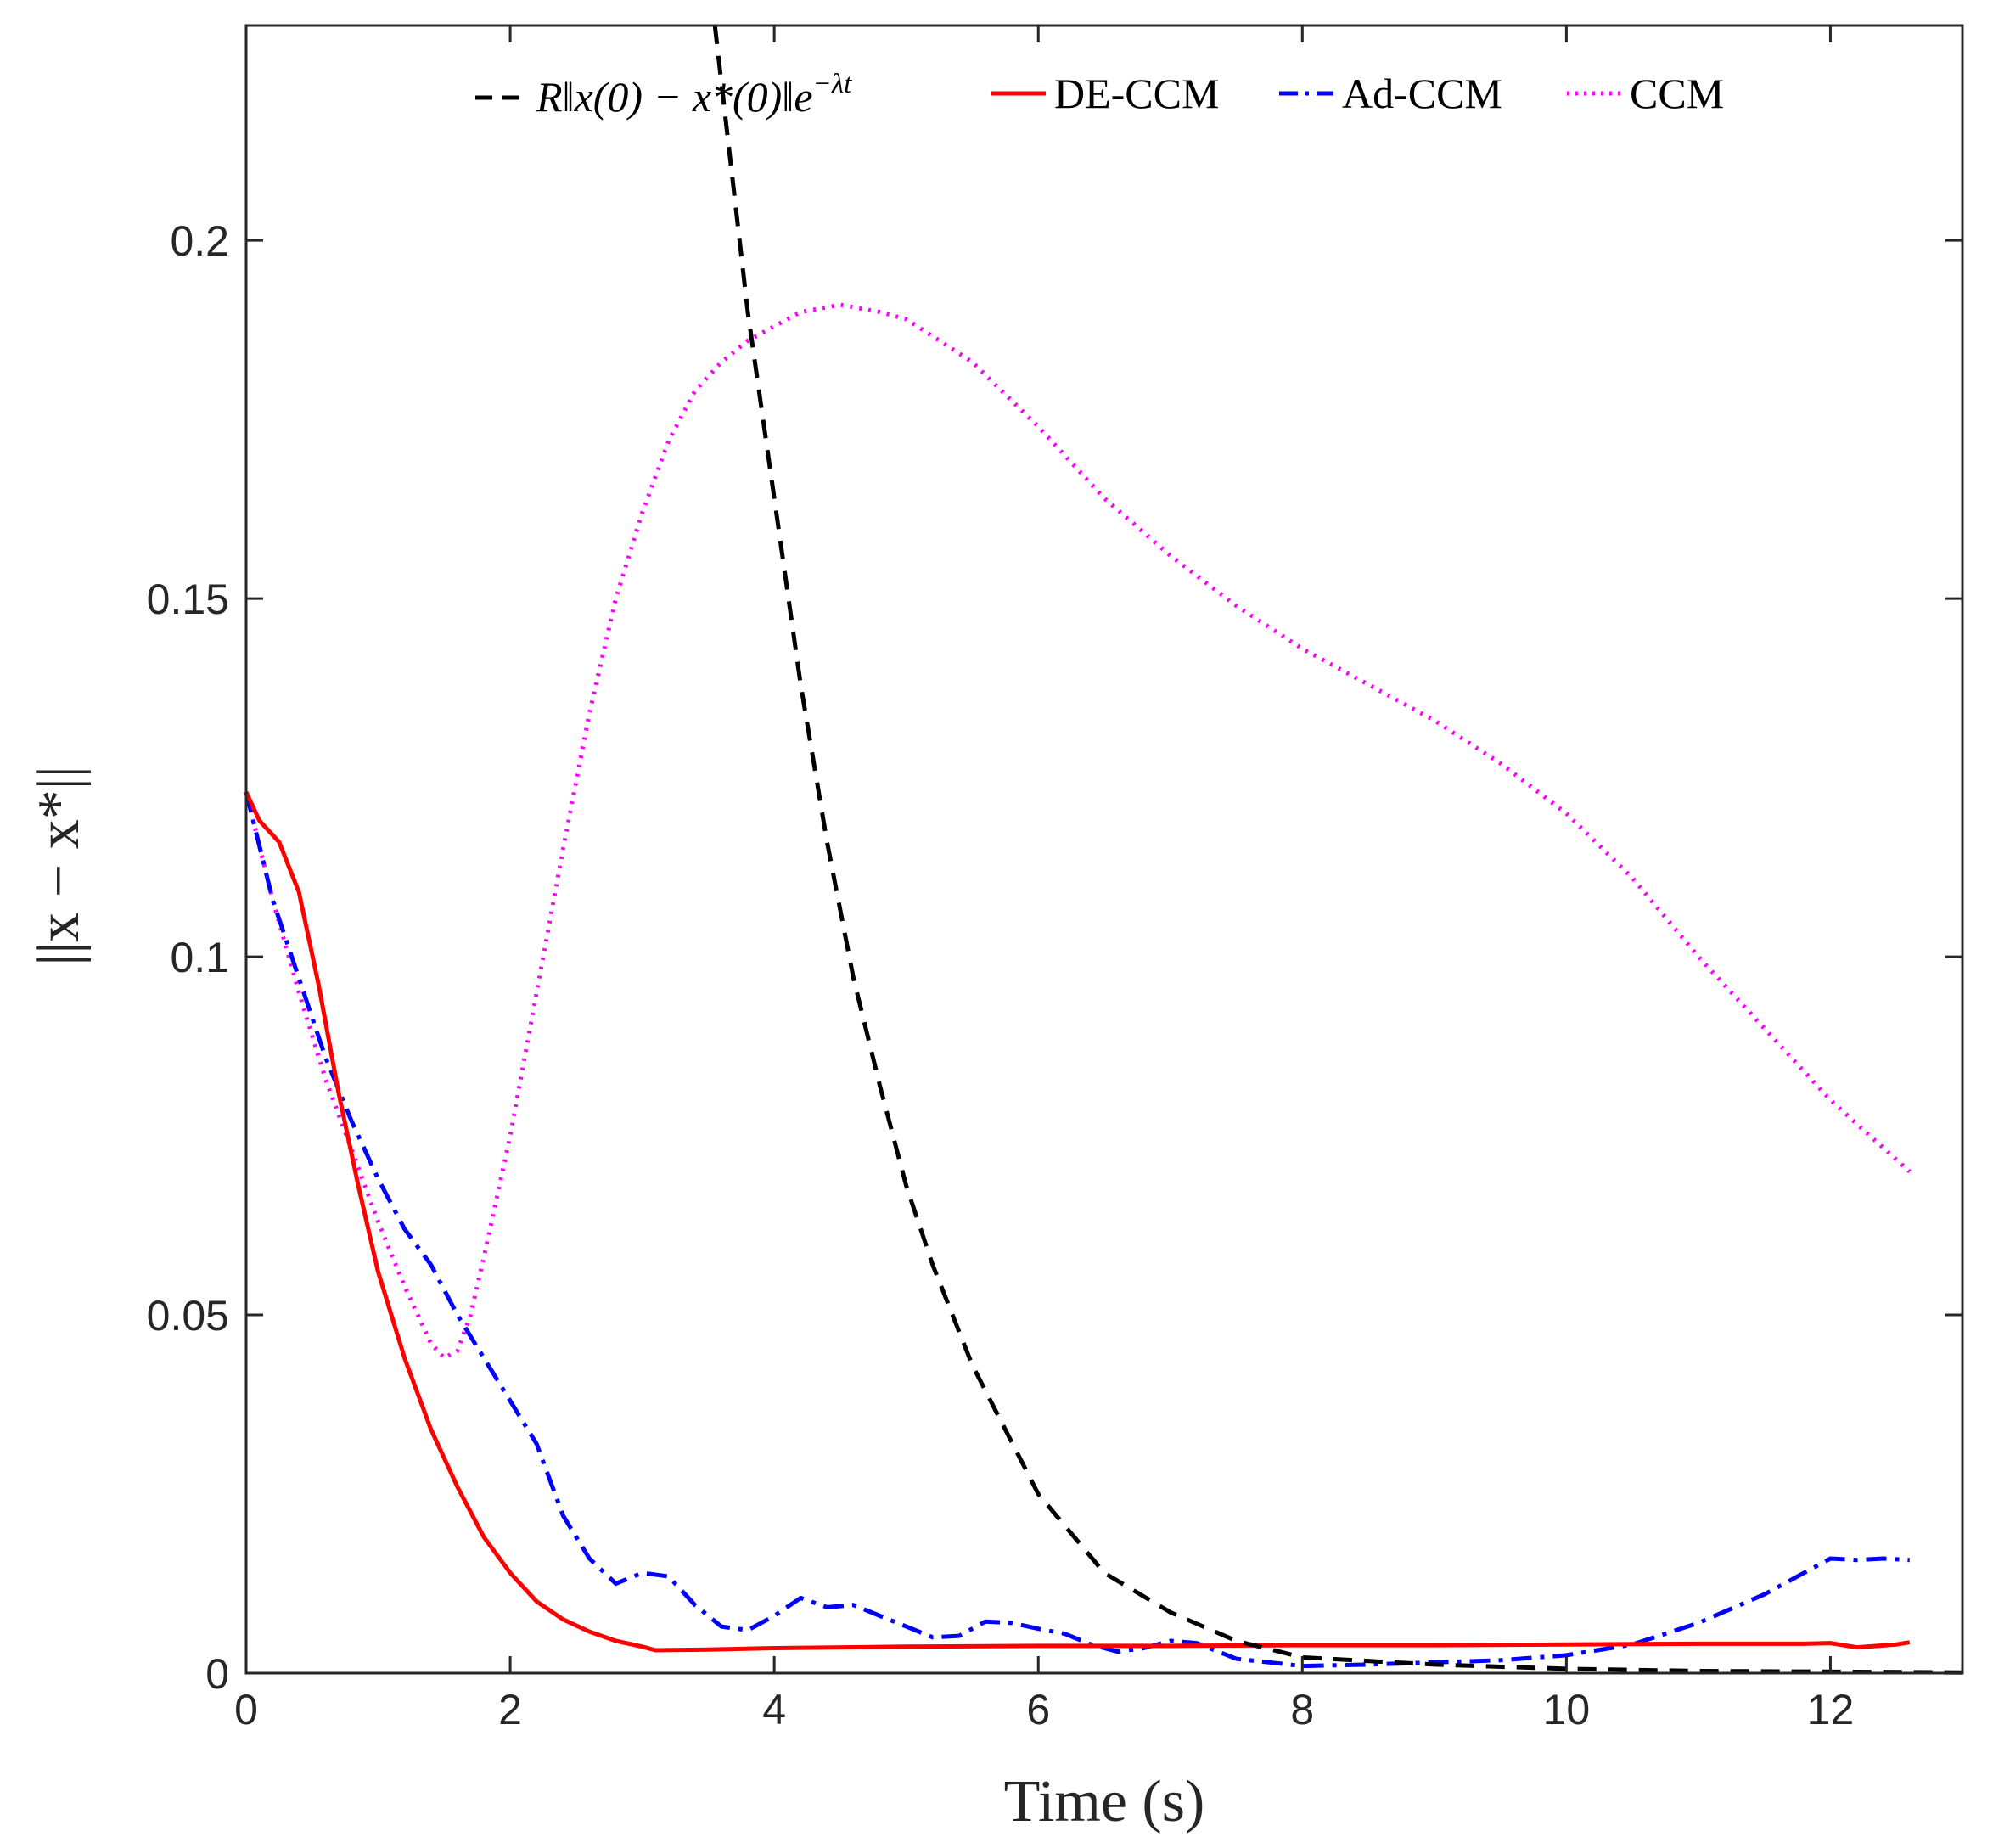 This screenshot has height=1848, width=1993. I want to click on legend-label-bound-main: R‖x(0) − x*(0)‖e, so click(674, 97).